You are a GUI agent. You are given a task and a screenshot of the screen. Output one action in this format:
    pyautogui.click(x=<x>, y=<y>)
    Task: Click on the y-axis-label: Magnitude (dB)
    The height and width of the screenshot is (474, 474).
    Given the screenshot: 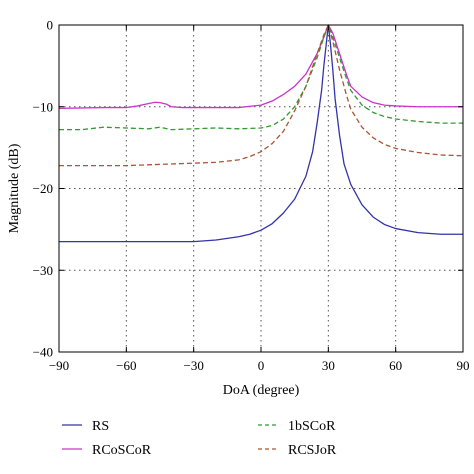 What is the action you would take?
    pyautogui.click(x=14, y=188)
    